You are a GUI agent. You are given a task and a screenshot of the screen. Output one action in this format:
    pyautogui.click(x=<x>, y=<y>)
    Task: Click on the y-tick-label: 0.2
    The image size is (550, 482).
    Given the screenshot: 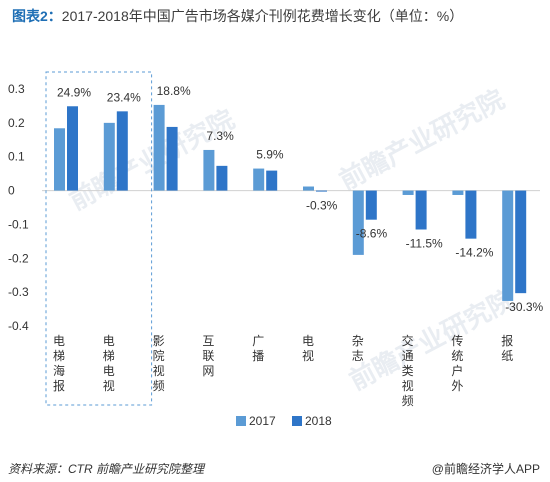 What is the action you would take?
    pyautogui.click(x=16, y=123)
    